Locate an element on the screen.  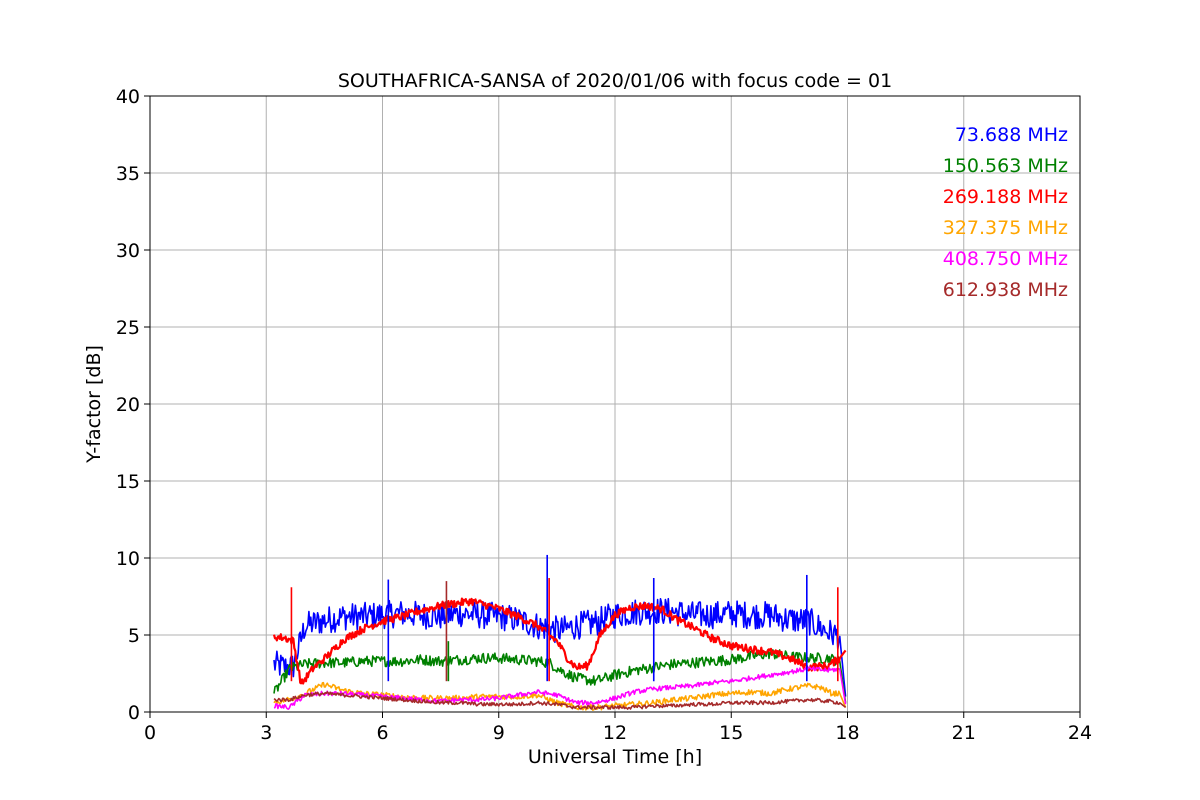
y-tick-label: 10 is located at coordinates (128, 559).